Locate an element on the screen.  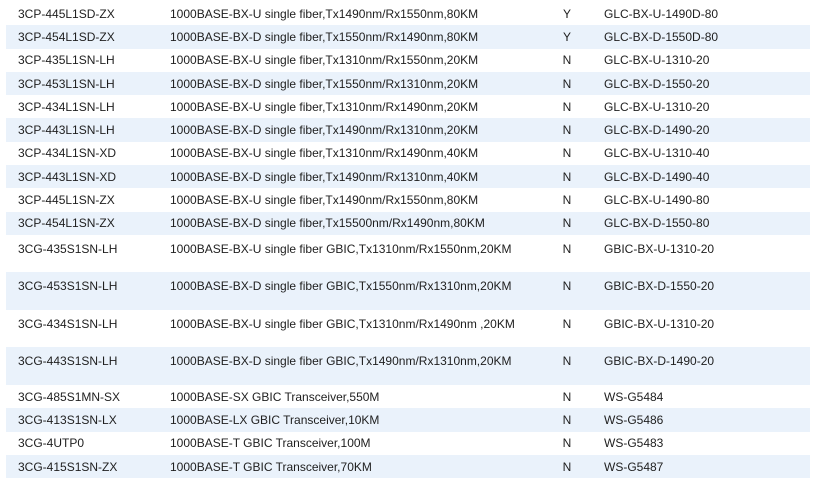
compatible-part-cell: WS-G5484 is located at coordinates (634, 396).